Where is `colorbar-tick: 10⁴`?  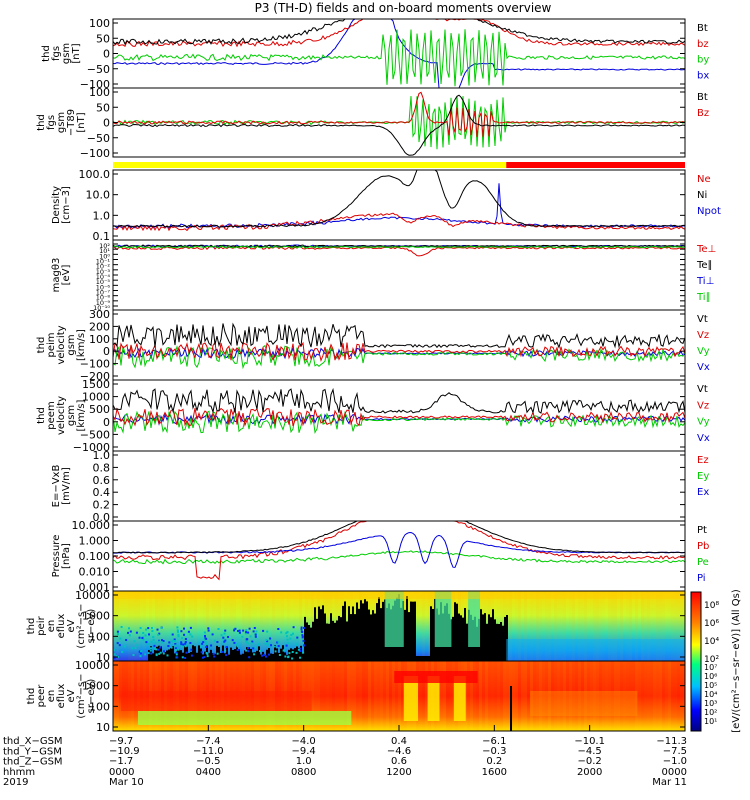 colorbar-tick: 10⁴ is located at coordinates (710, 694).